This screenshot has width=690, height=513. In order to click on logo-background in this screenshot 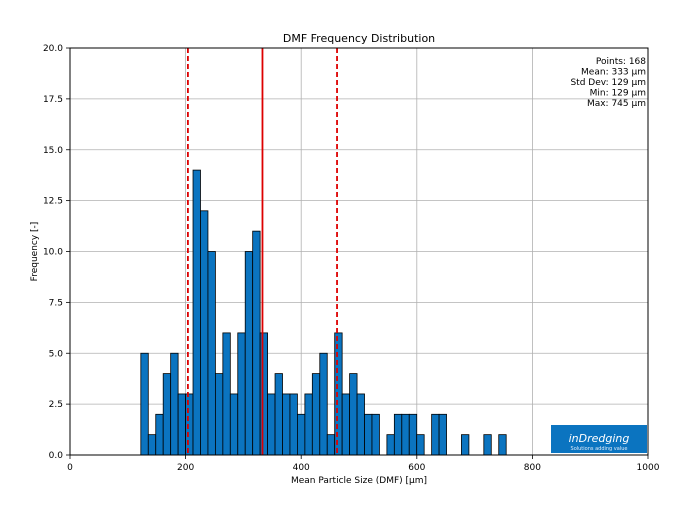, I will do `click(599, 439)`.